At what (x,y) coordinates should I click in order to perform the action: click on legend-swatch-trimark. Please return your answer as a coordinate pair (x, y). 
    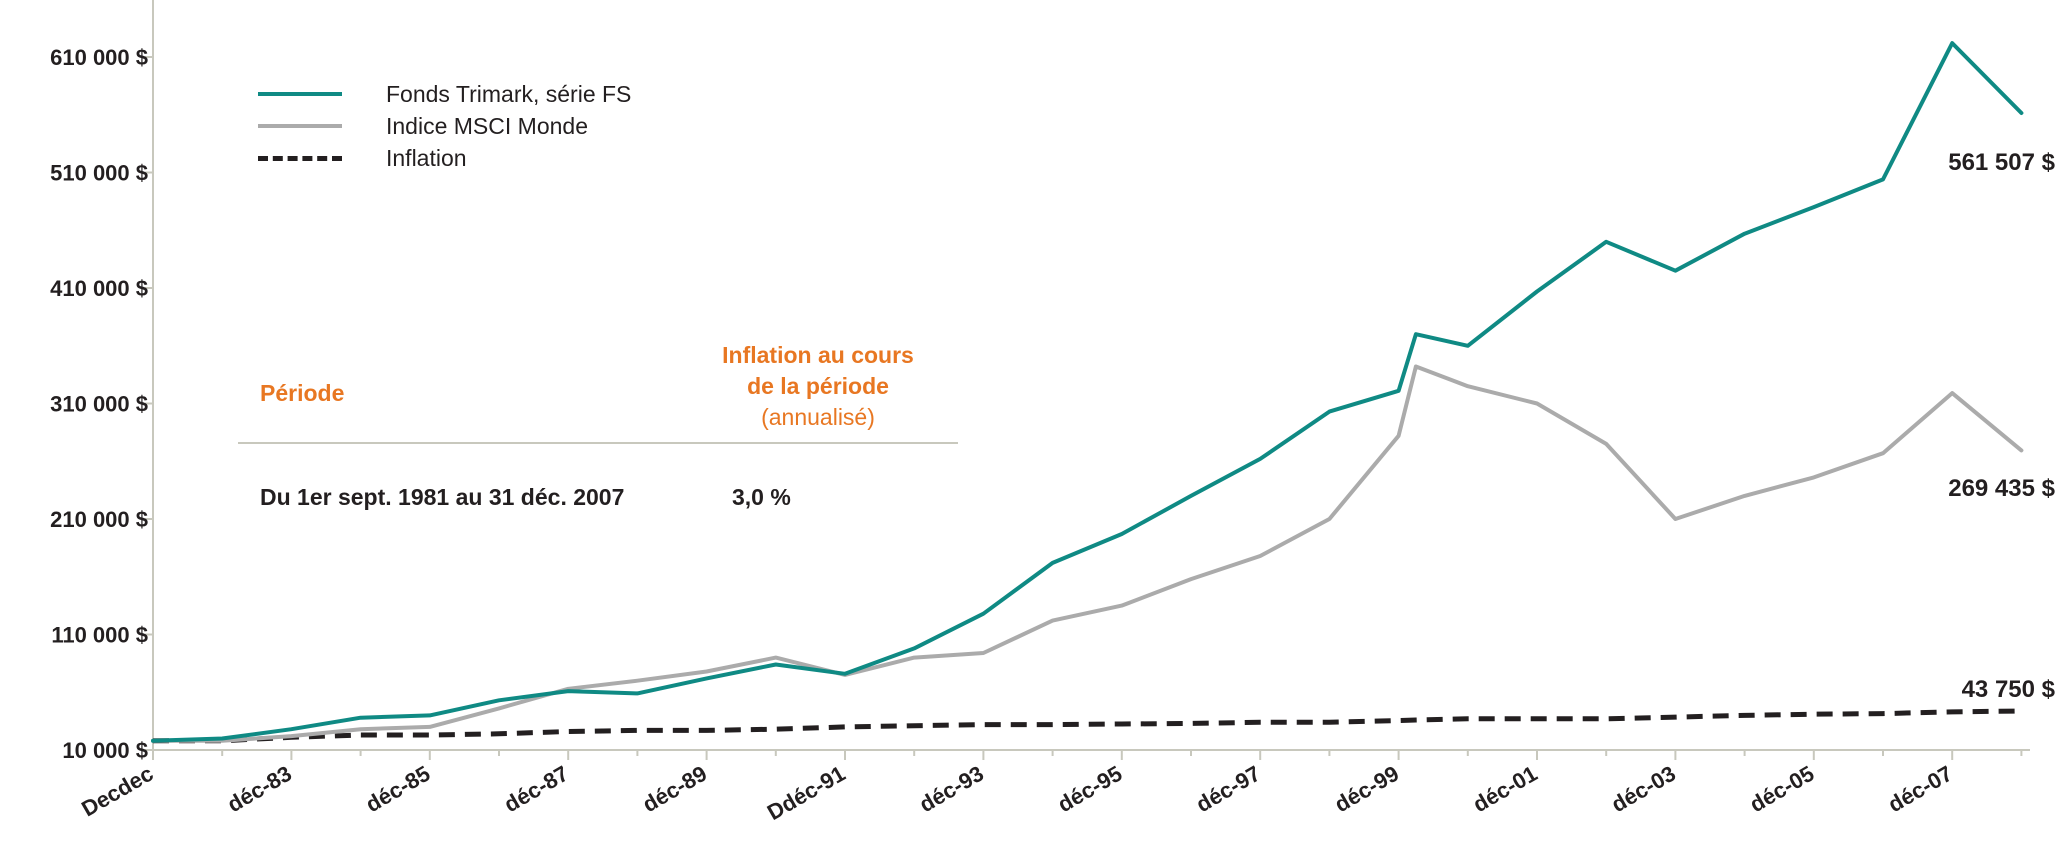
    Looking at the image, I should click on (300, 94).